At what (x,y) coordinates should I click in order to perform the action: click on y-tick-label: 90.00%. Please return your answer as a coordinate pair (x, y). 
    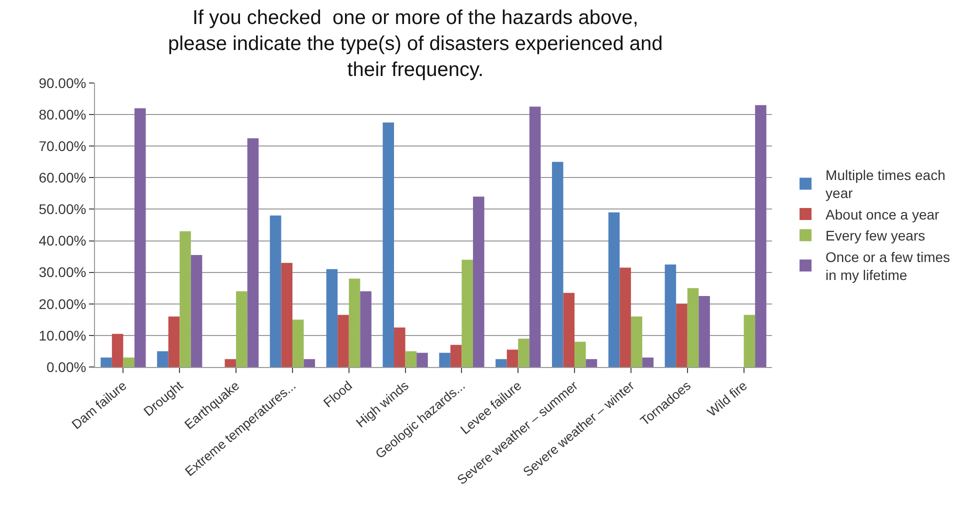
    Looking at the image, I should click on (62, 82).